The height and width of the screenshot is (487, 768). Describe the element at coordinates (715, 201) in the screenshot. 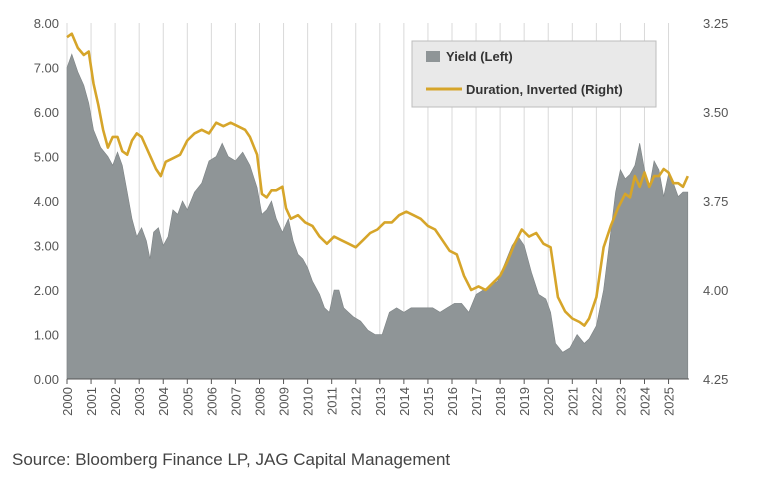

I see `y-right-tick-label: 3.75` at that location.